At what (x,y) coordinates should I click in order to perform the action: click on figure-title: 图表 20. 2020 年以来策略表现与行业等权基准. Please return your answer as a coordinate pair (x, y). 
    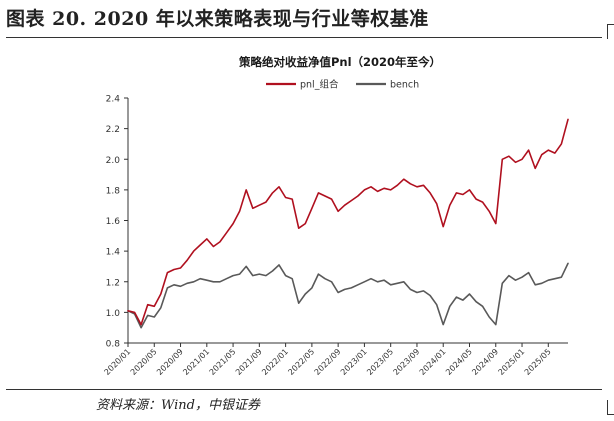
    Looking at the image, I should click on (217, 19).